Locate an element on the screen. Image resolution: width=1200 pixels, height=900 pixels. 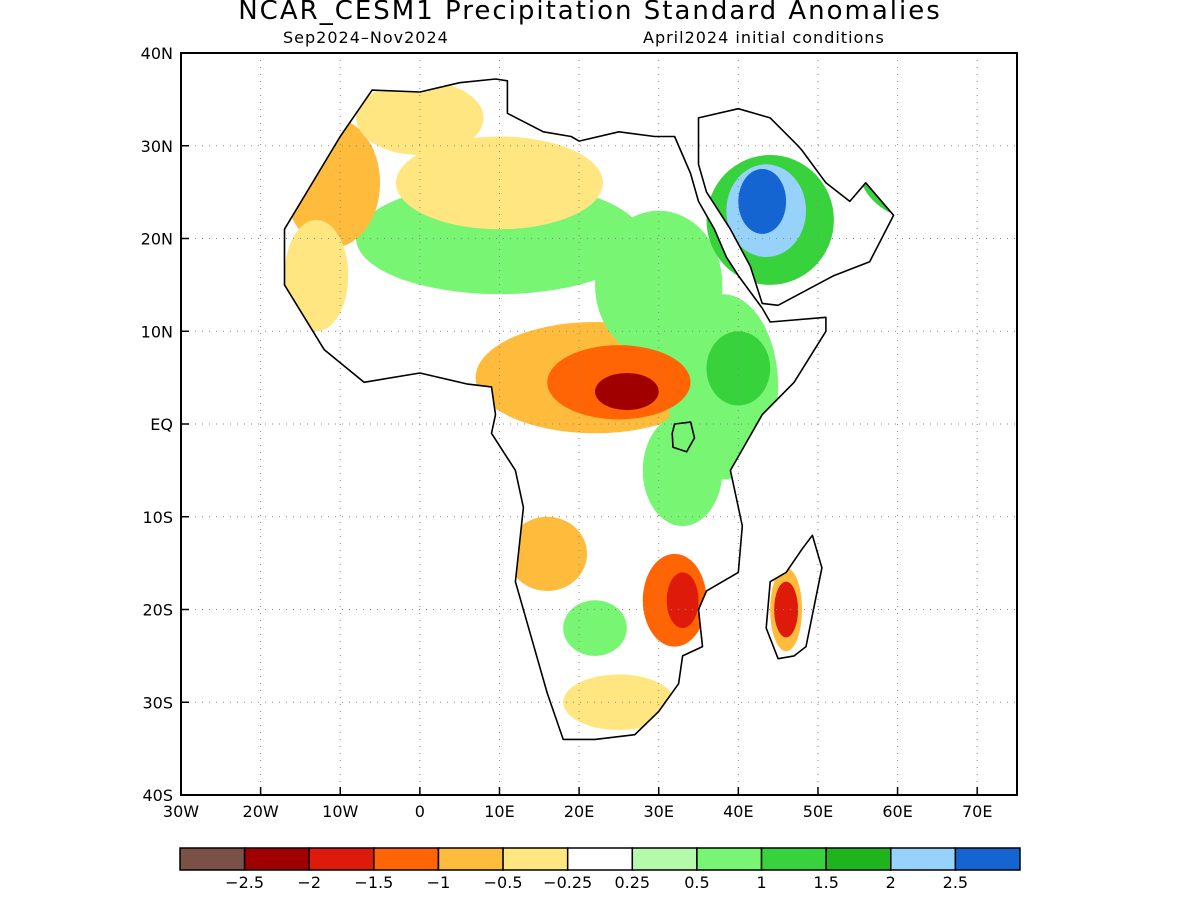
arabia-coastline is located at coordinates (796, 207).